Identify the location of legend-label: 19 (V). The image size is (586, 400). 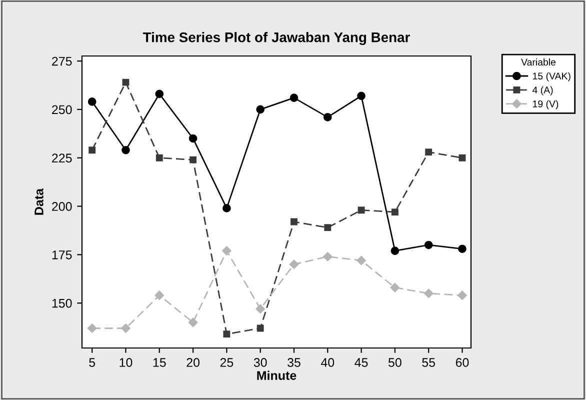
(545, 105).